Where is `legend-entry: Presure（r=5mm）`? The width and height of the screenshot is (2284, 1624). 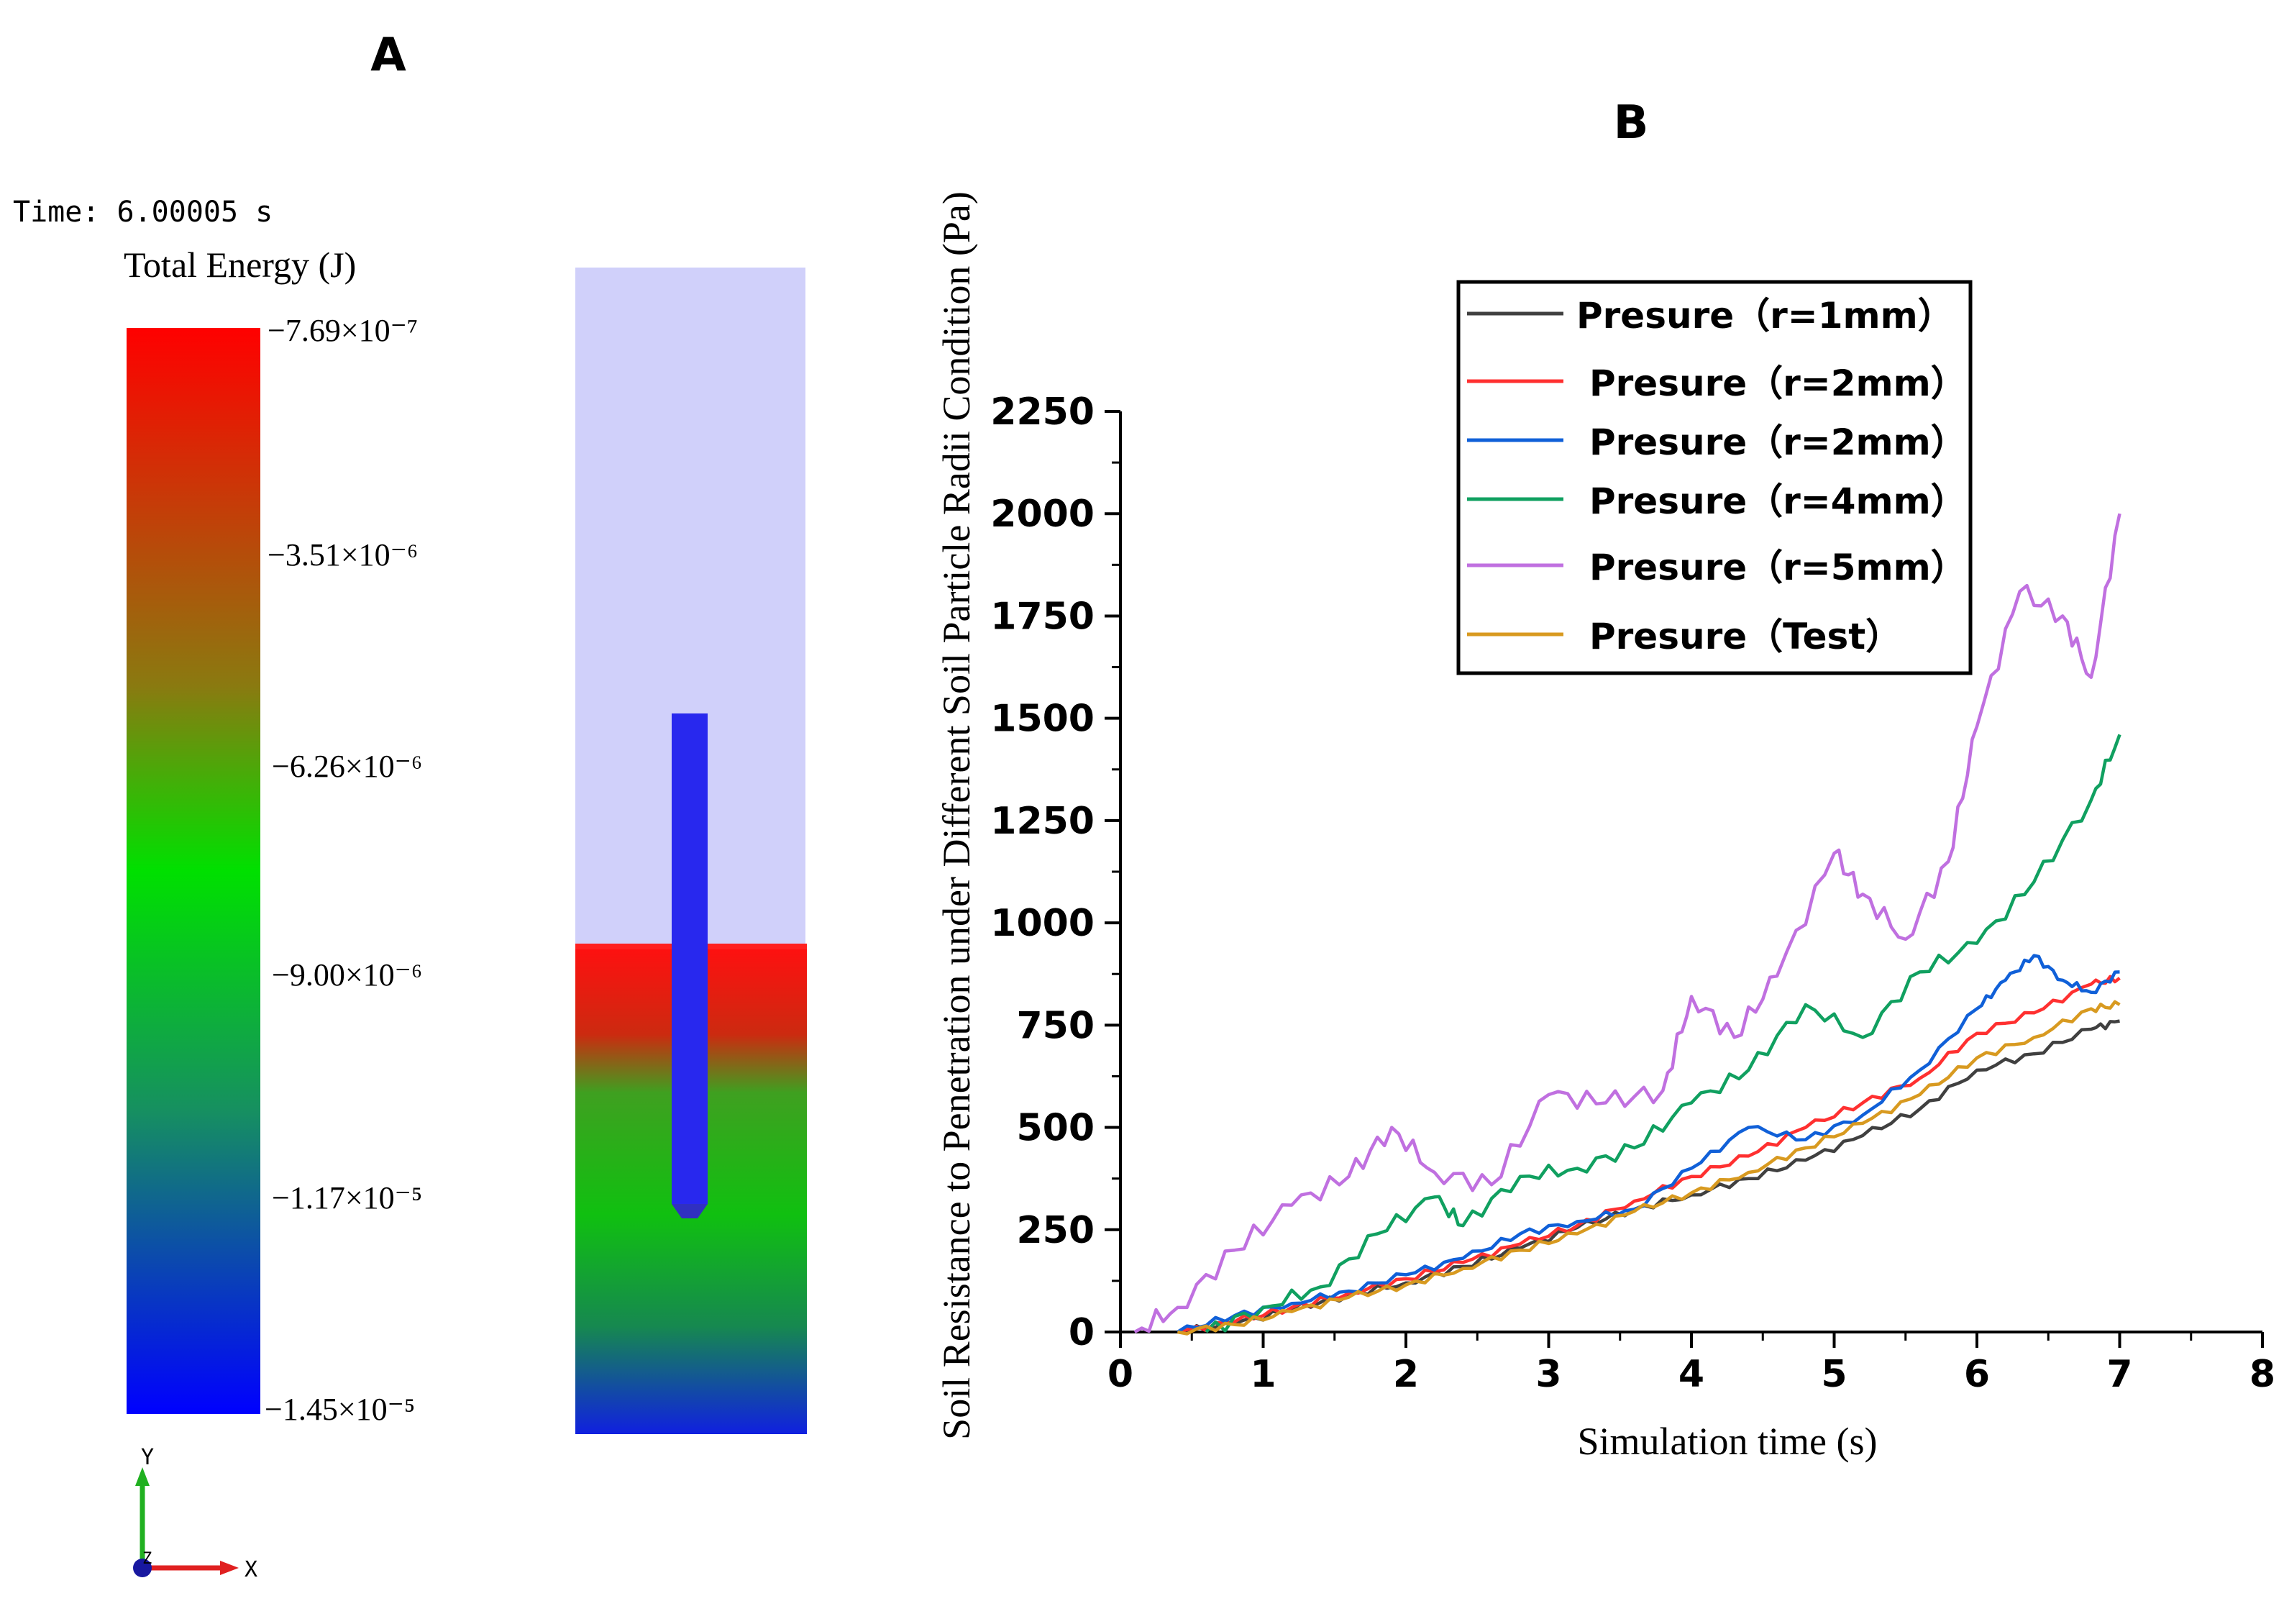
legend-entry: Presure（r=5mm） is located at coordinates (1778, 567).